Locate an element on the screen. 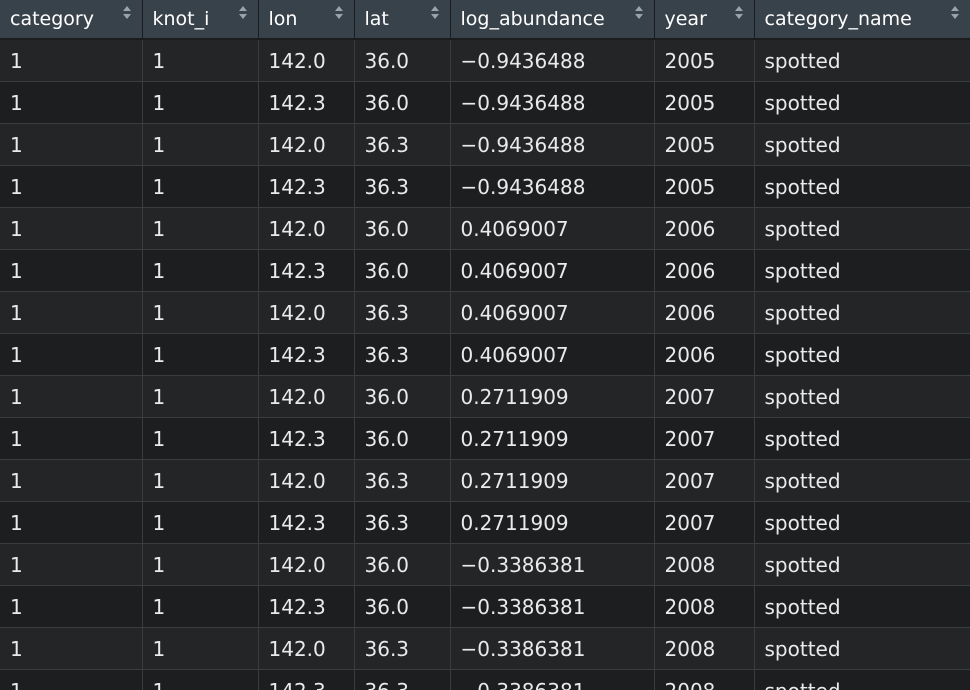  table-row: 1 1 142.0 36.3 0.2711909 2007 spotted is located at coordinates (485, 480).